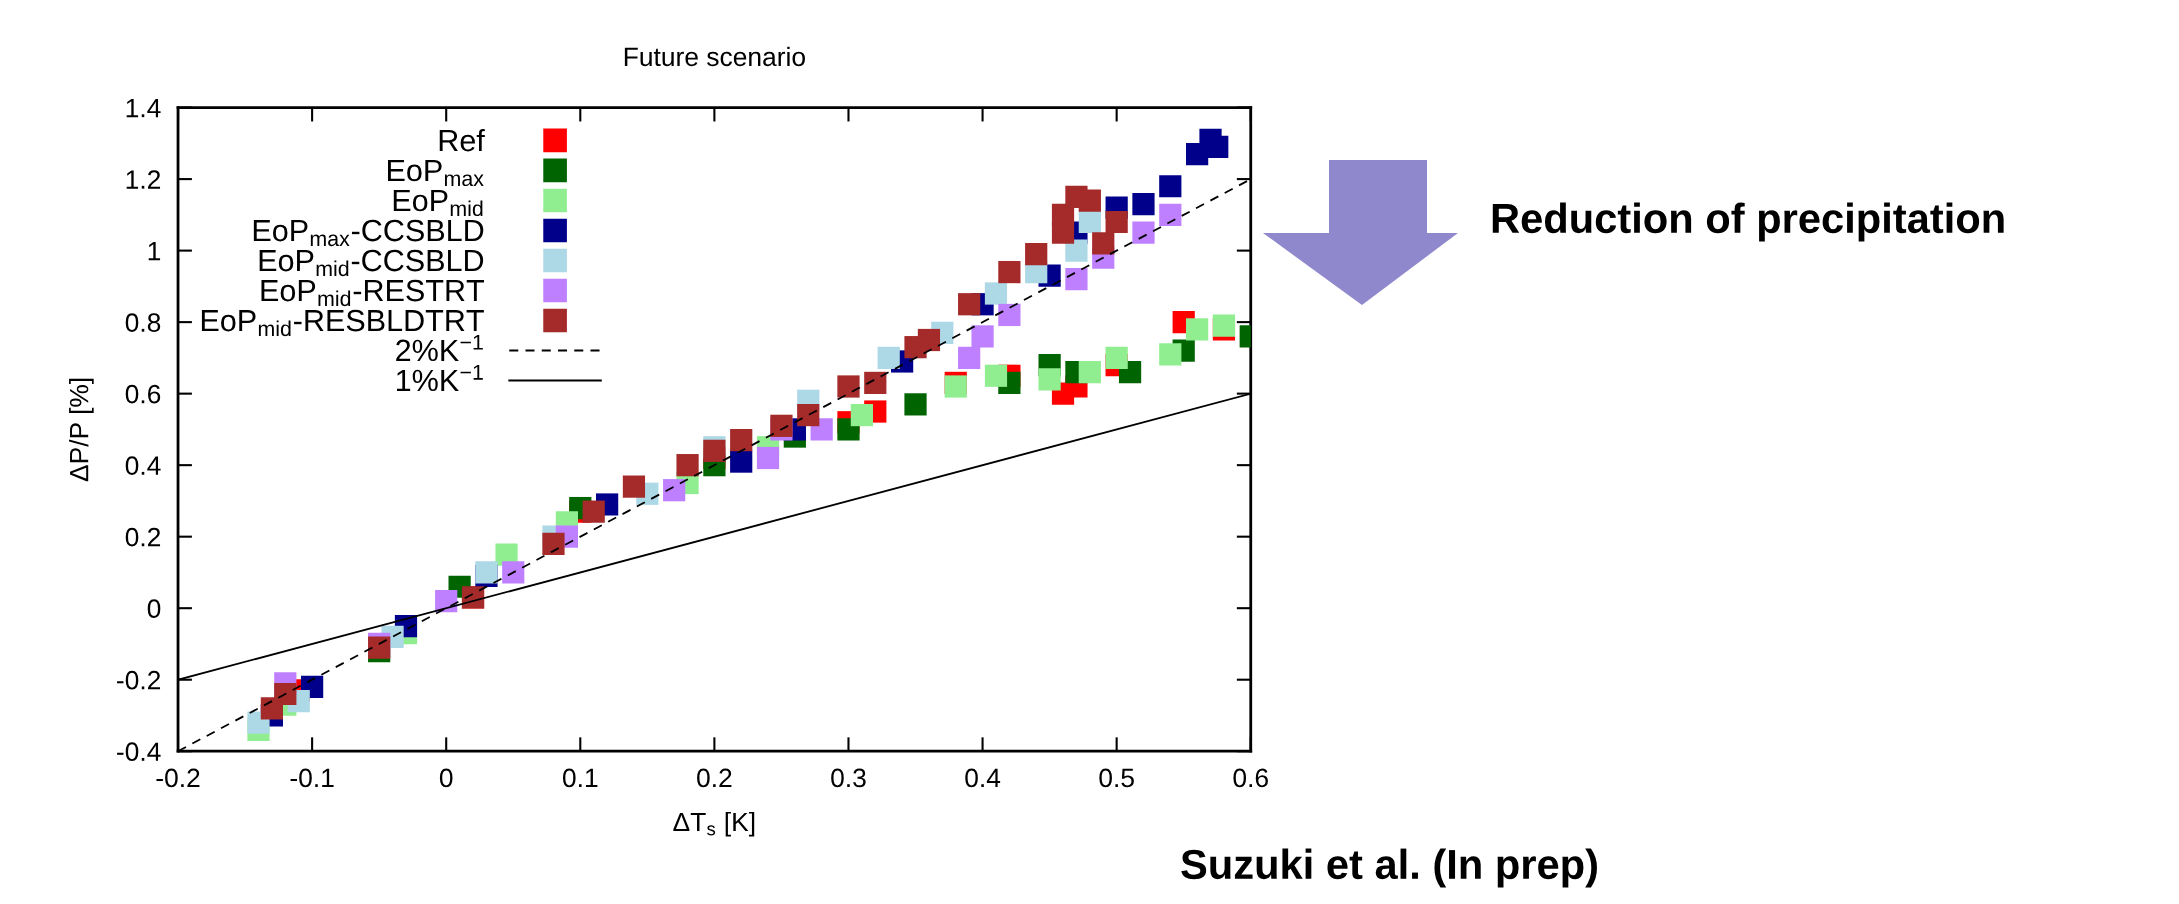 The height and width of the screenshot is (904, 2179). Describe the element at coordinates (438, 203) in the screenshot. I see `legend-label: EoP$_{mid}$` at that location.